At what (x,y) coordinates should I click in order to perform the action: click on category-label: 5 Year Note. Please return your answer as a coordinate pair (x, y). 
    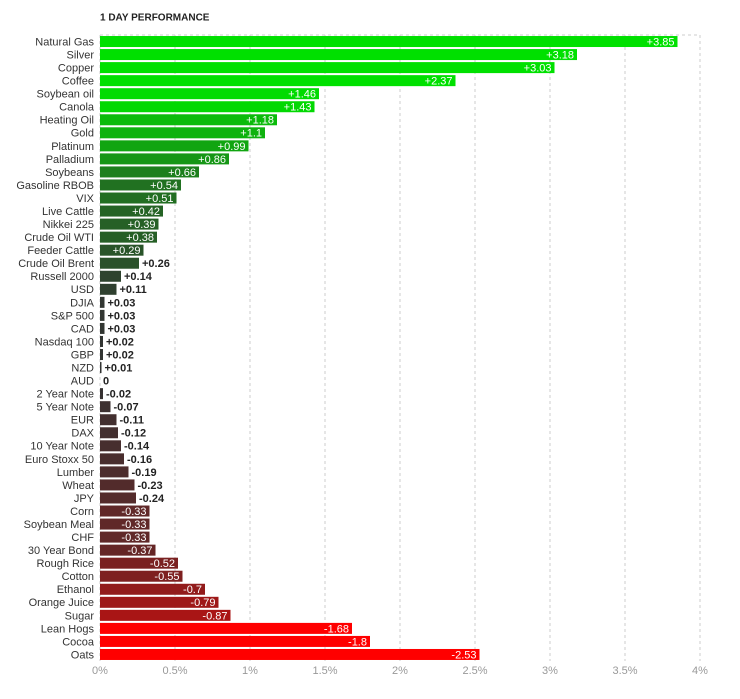
    Looking at the image, I should click on (66, 408).